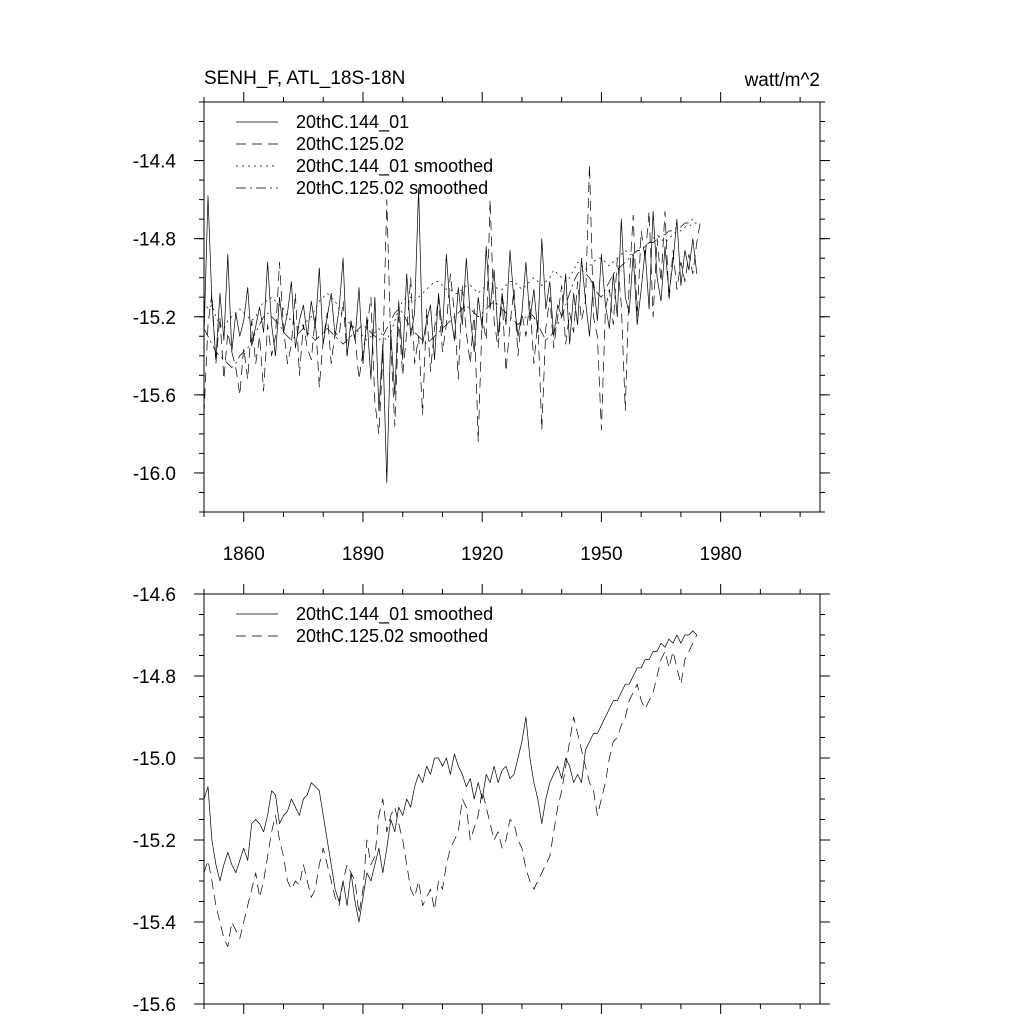  I want to click on x-tick-label: 1890, so click(363, 554).